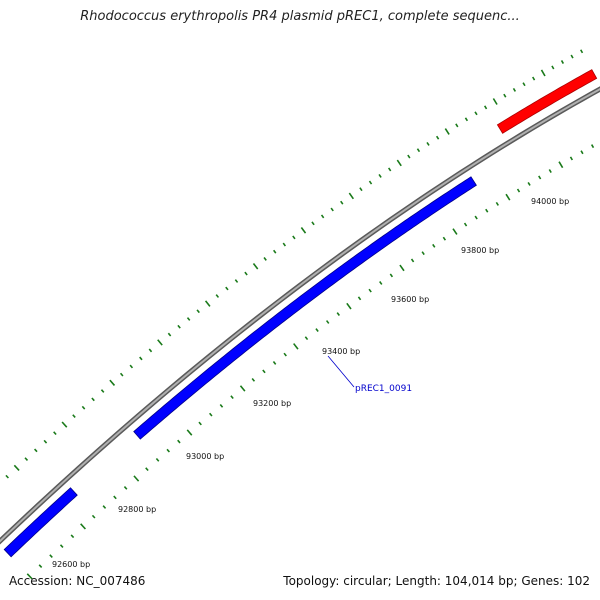  Describe the element at coordinates (137, 509) in the screenshot. I see `tick-label: 92800 bp` at that location.